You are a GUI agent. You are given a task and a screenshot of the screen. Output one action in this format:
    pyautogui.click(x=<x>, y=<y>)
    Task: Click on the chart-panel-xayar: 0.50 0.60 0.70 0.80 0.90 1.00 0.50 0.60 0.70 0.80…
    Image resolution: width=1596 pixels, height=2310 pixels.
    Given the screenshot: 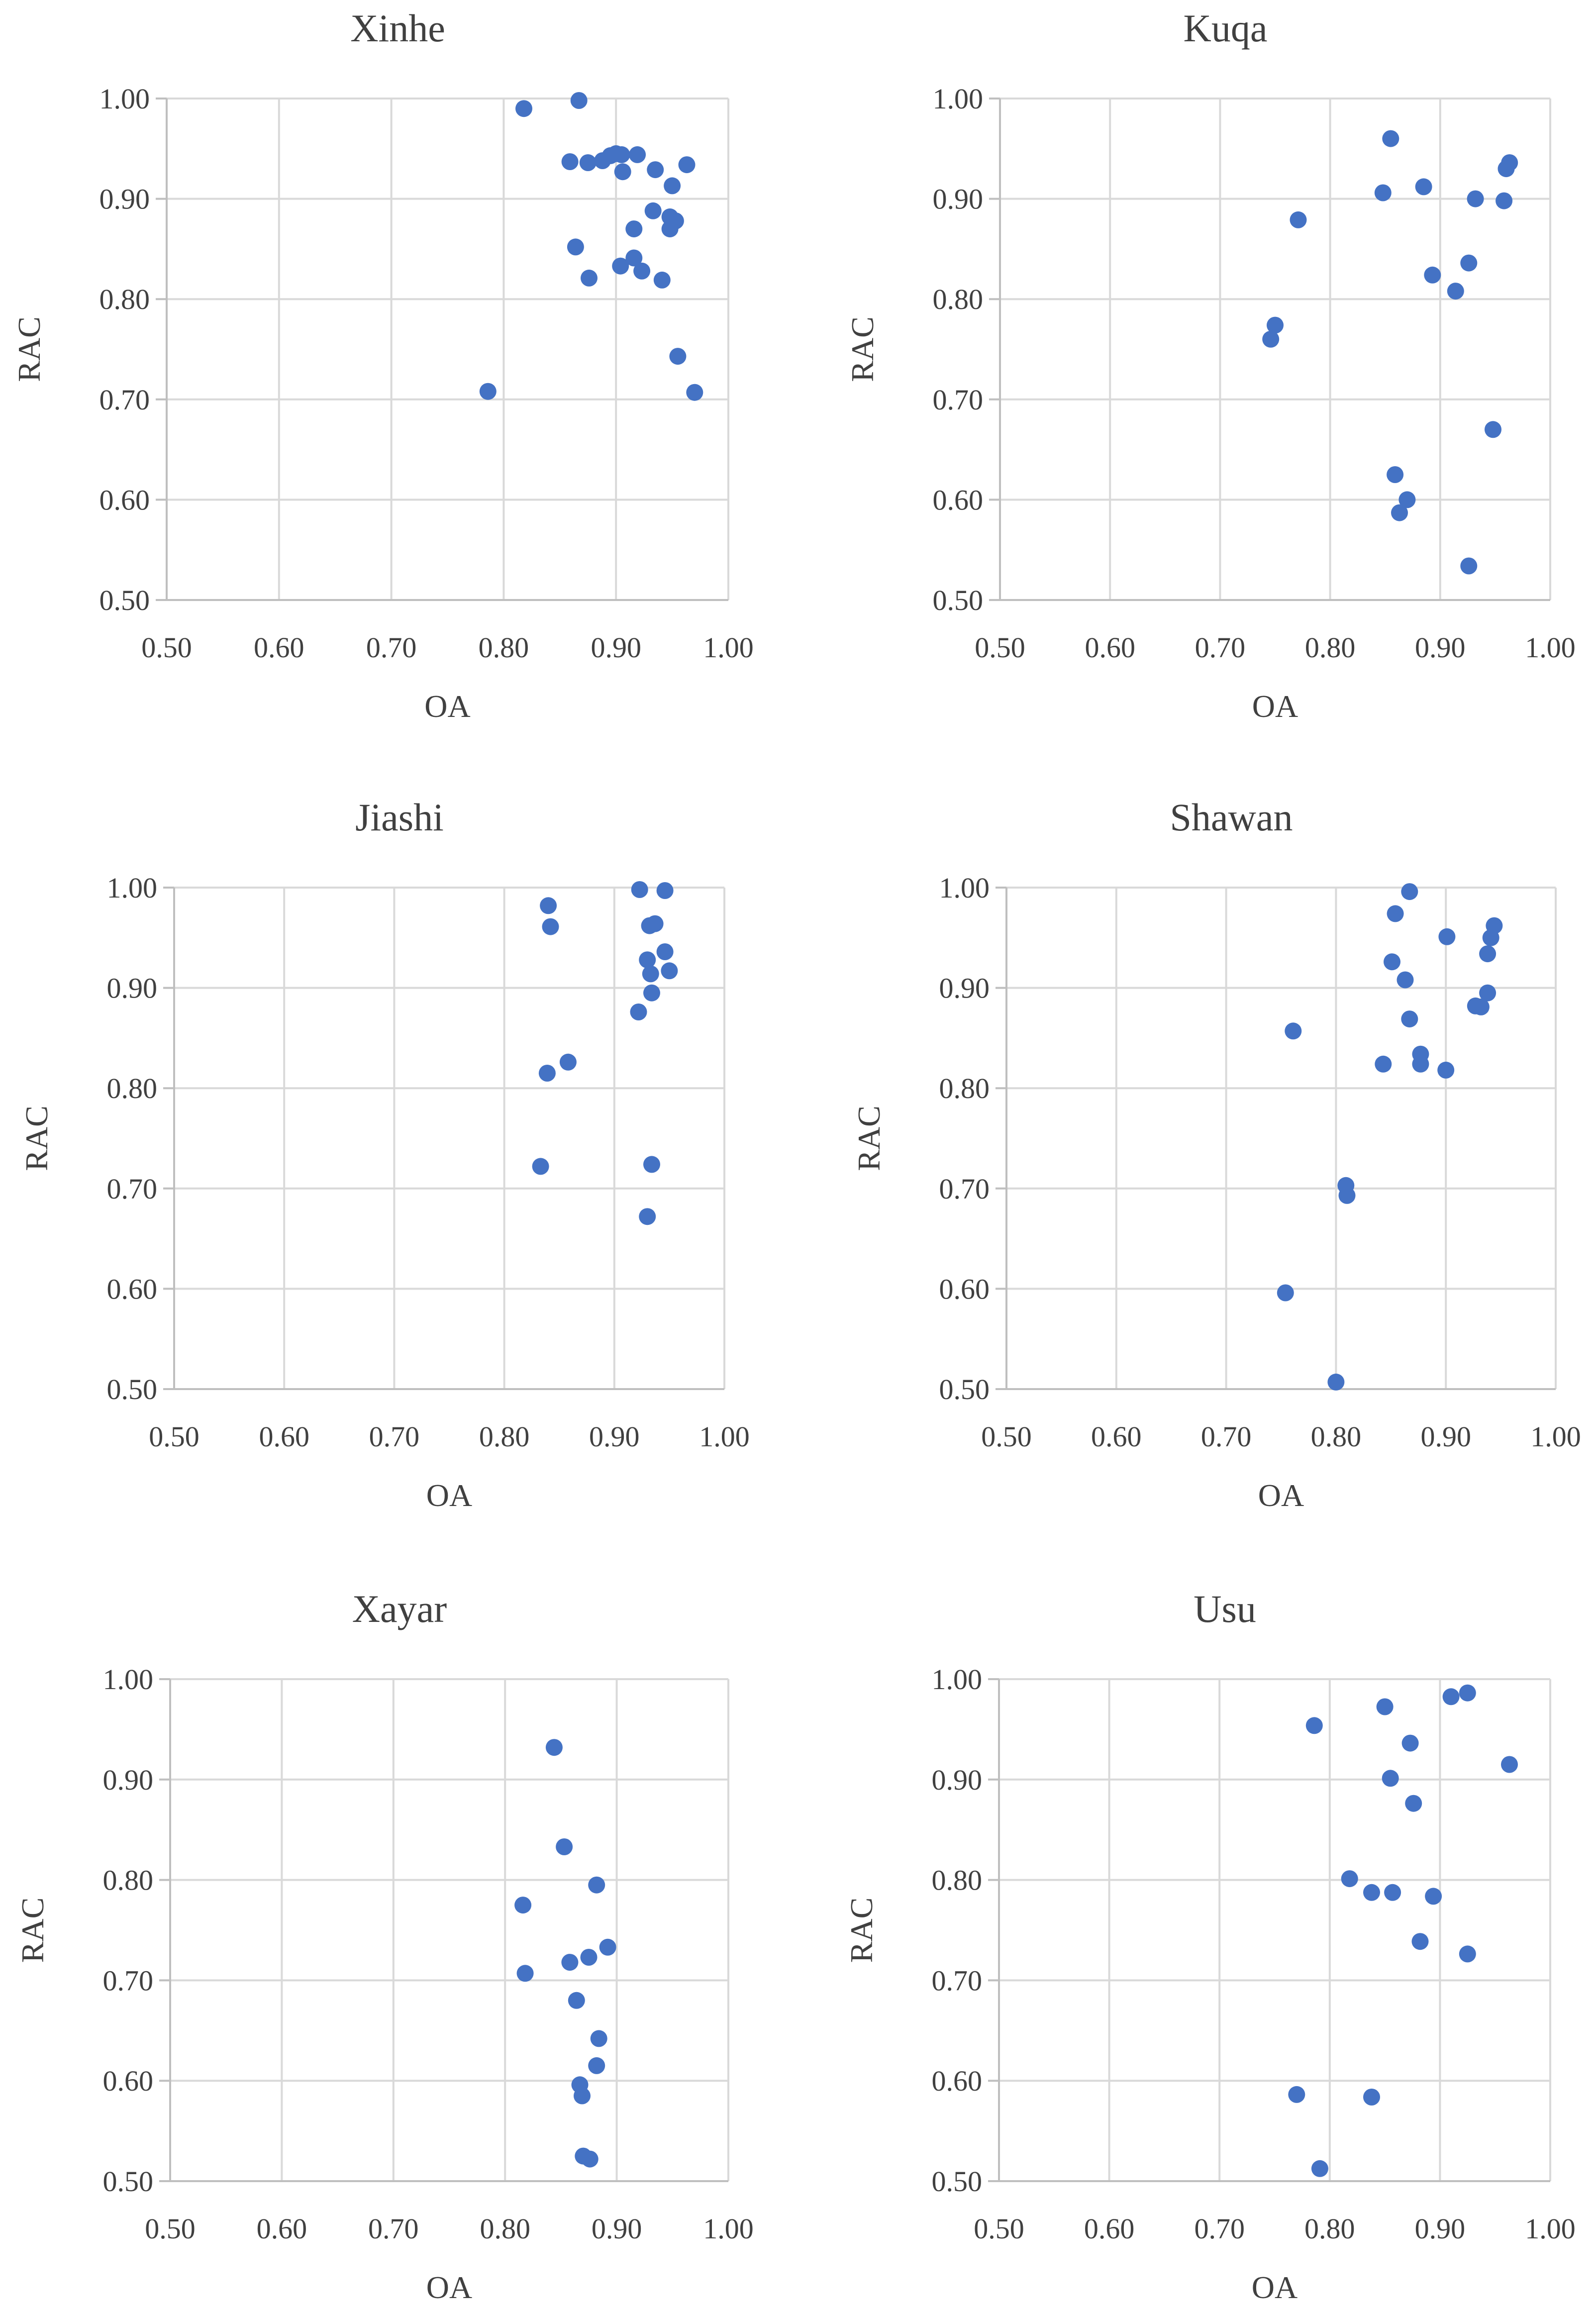 What is the action you would take?
    pyautogui.click(x=384, y=1946)
    